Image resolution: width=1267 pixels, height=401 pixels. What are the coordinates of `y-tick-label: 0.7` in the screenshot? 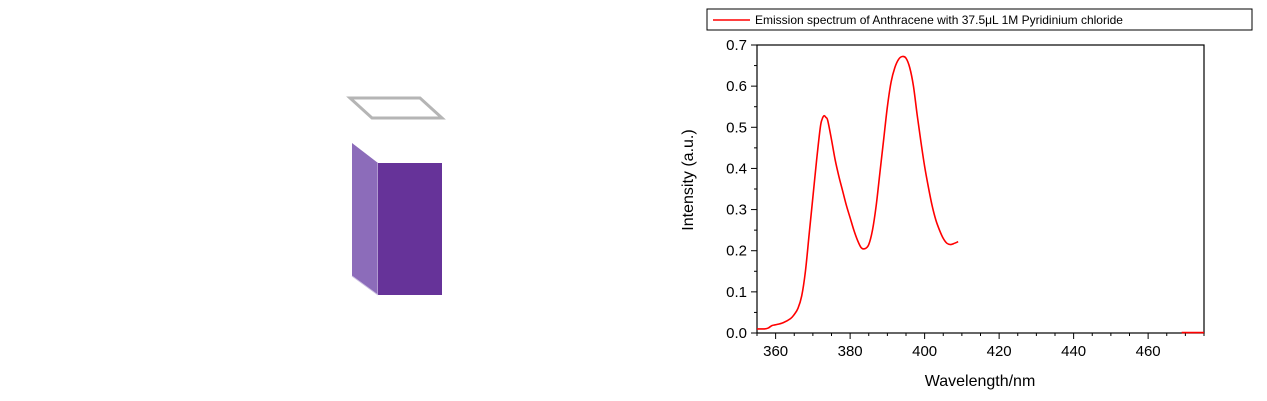 It's located at (736, 45).